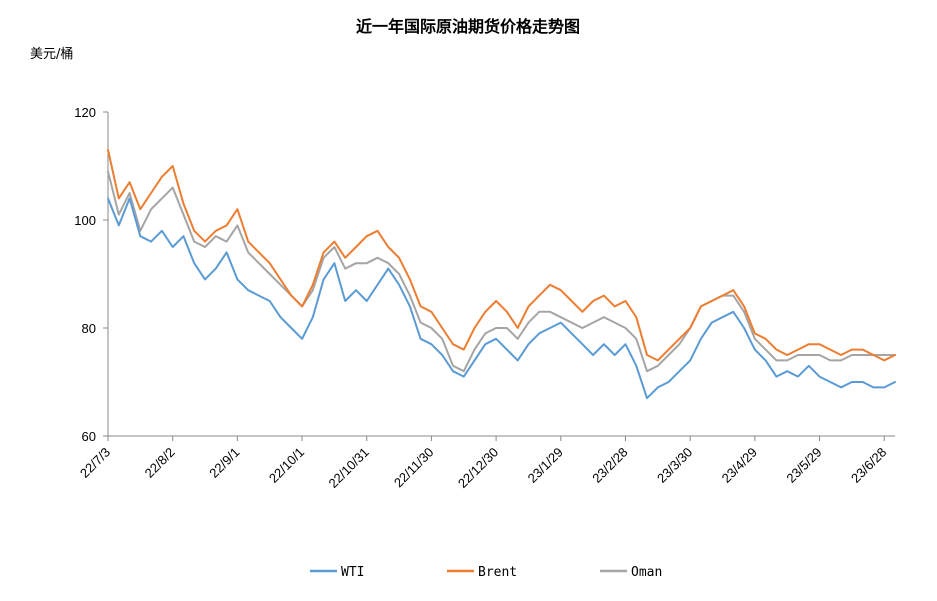 This screenshot has height=601, width=937. Describe the element at coordinates (803, 465) in the screenshot. I see `x-tick-label-11: 23/5/29` at that location.